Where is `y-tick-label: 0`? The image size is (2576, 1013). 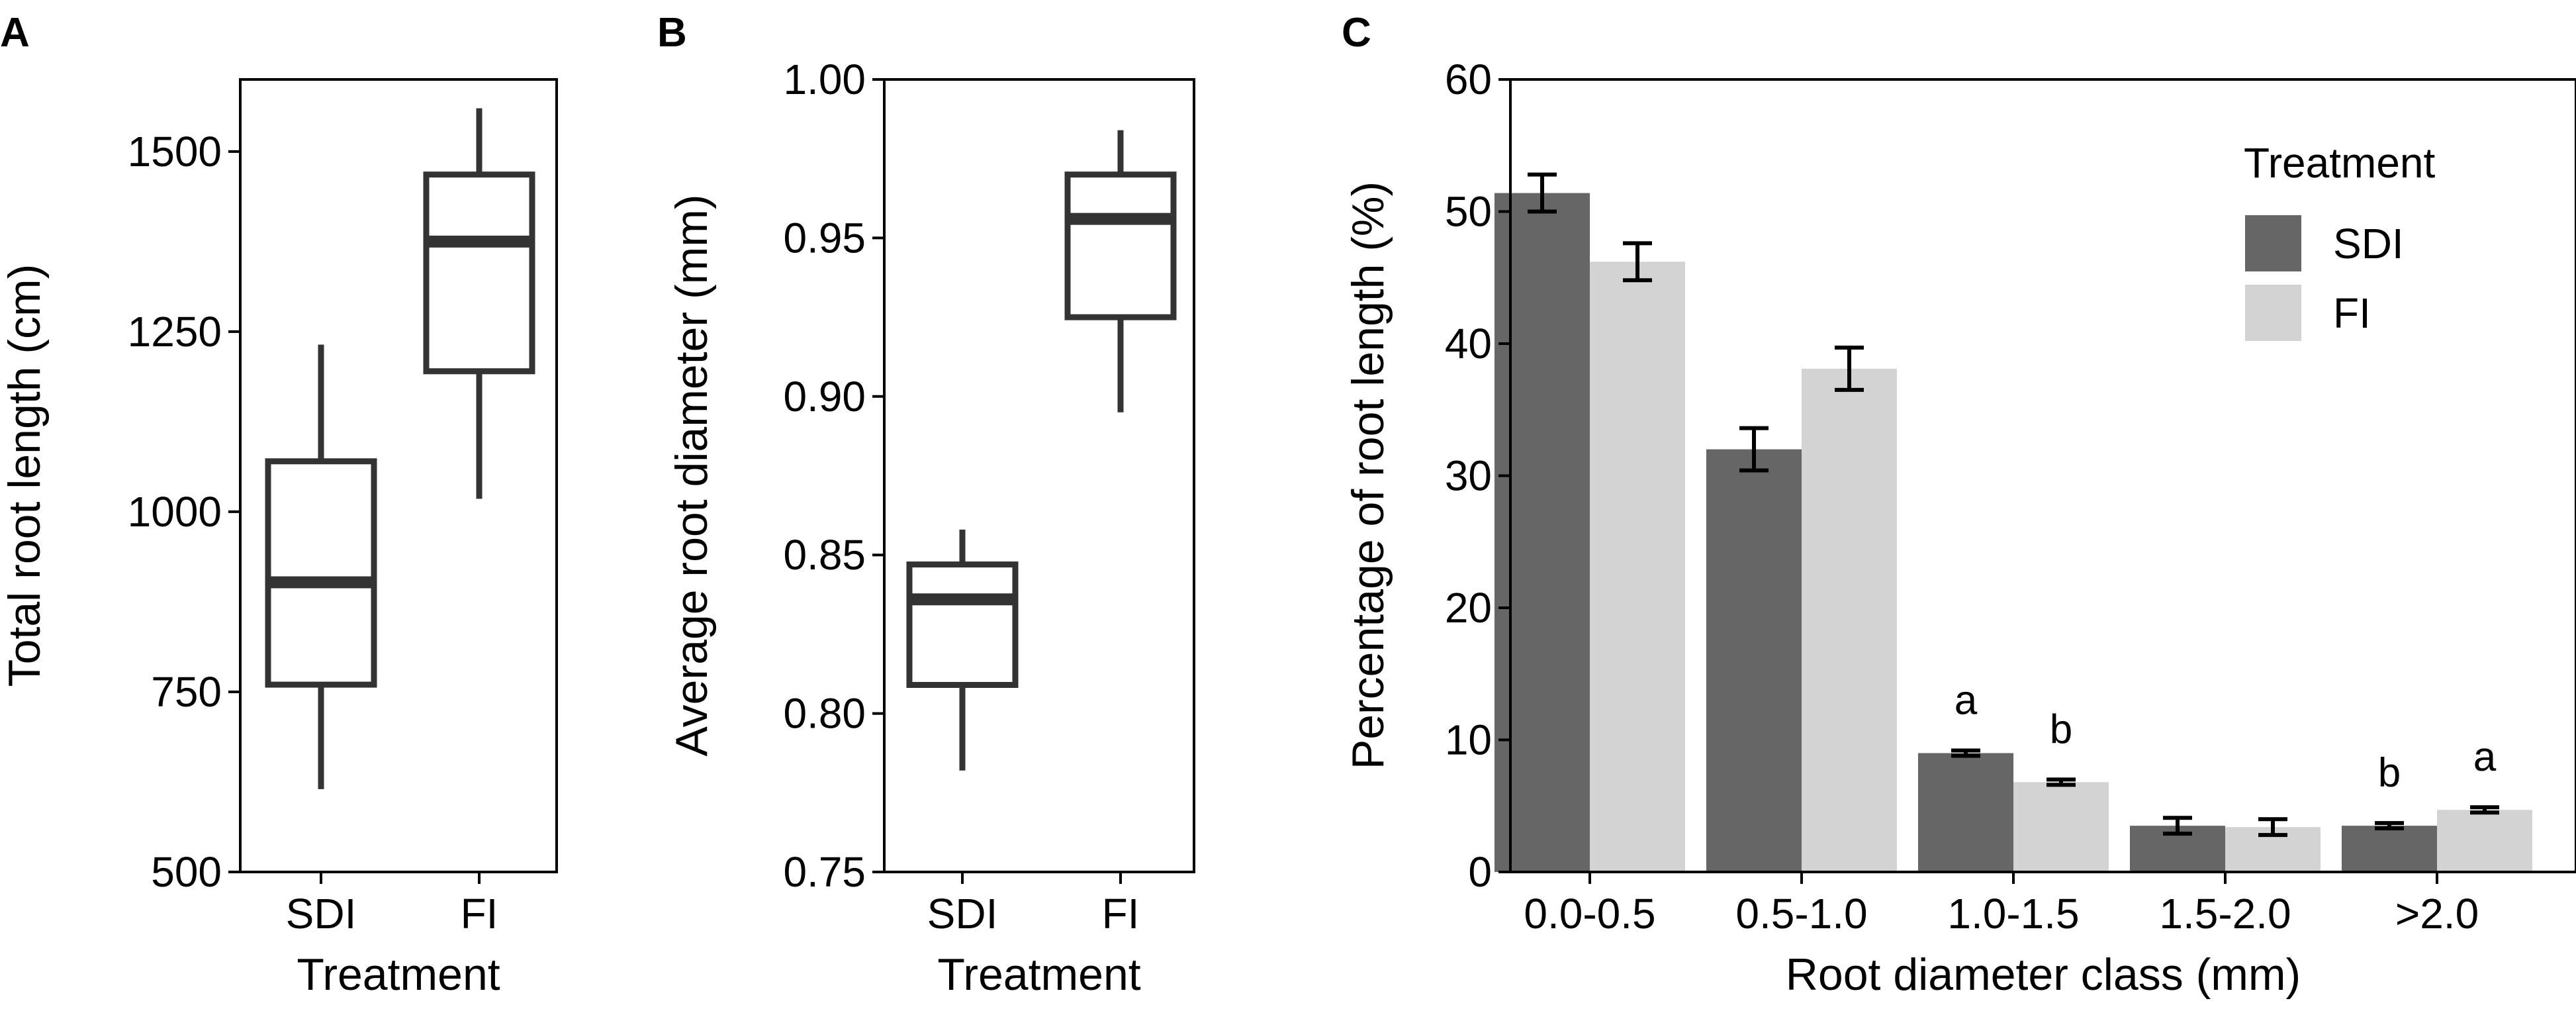
y-tick-label: 0 is located at coordinates (1480, 872).